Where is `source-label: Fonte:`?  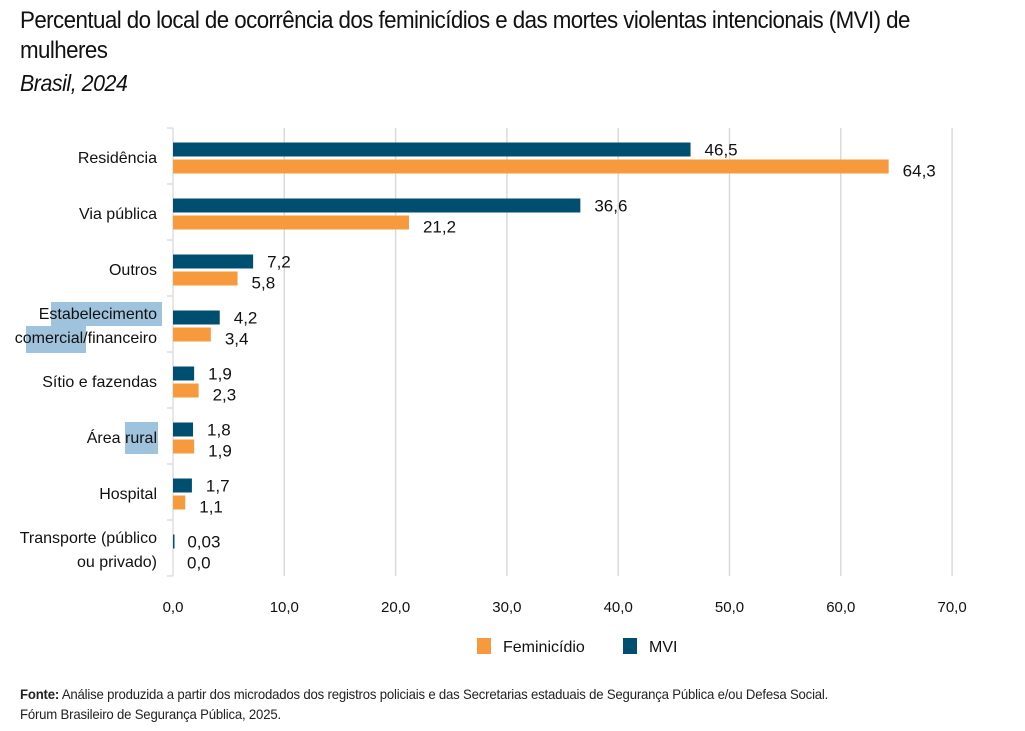
source-label: Fonte: is located at coordinates (40, 694).